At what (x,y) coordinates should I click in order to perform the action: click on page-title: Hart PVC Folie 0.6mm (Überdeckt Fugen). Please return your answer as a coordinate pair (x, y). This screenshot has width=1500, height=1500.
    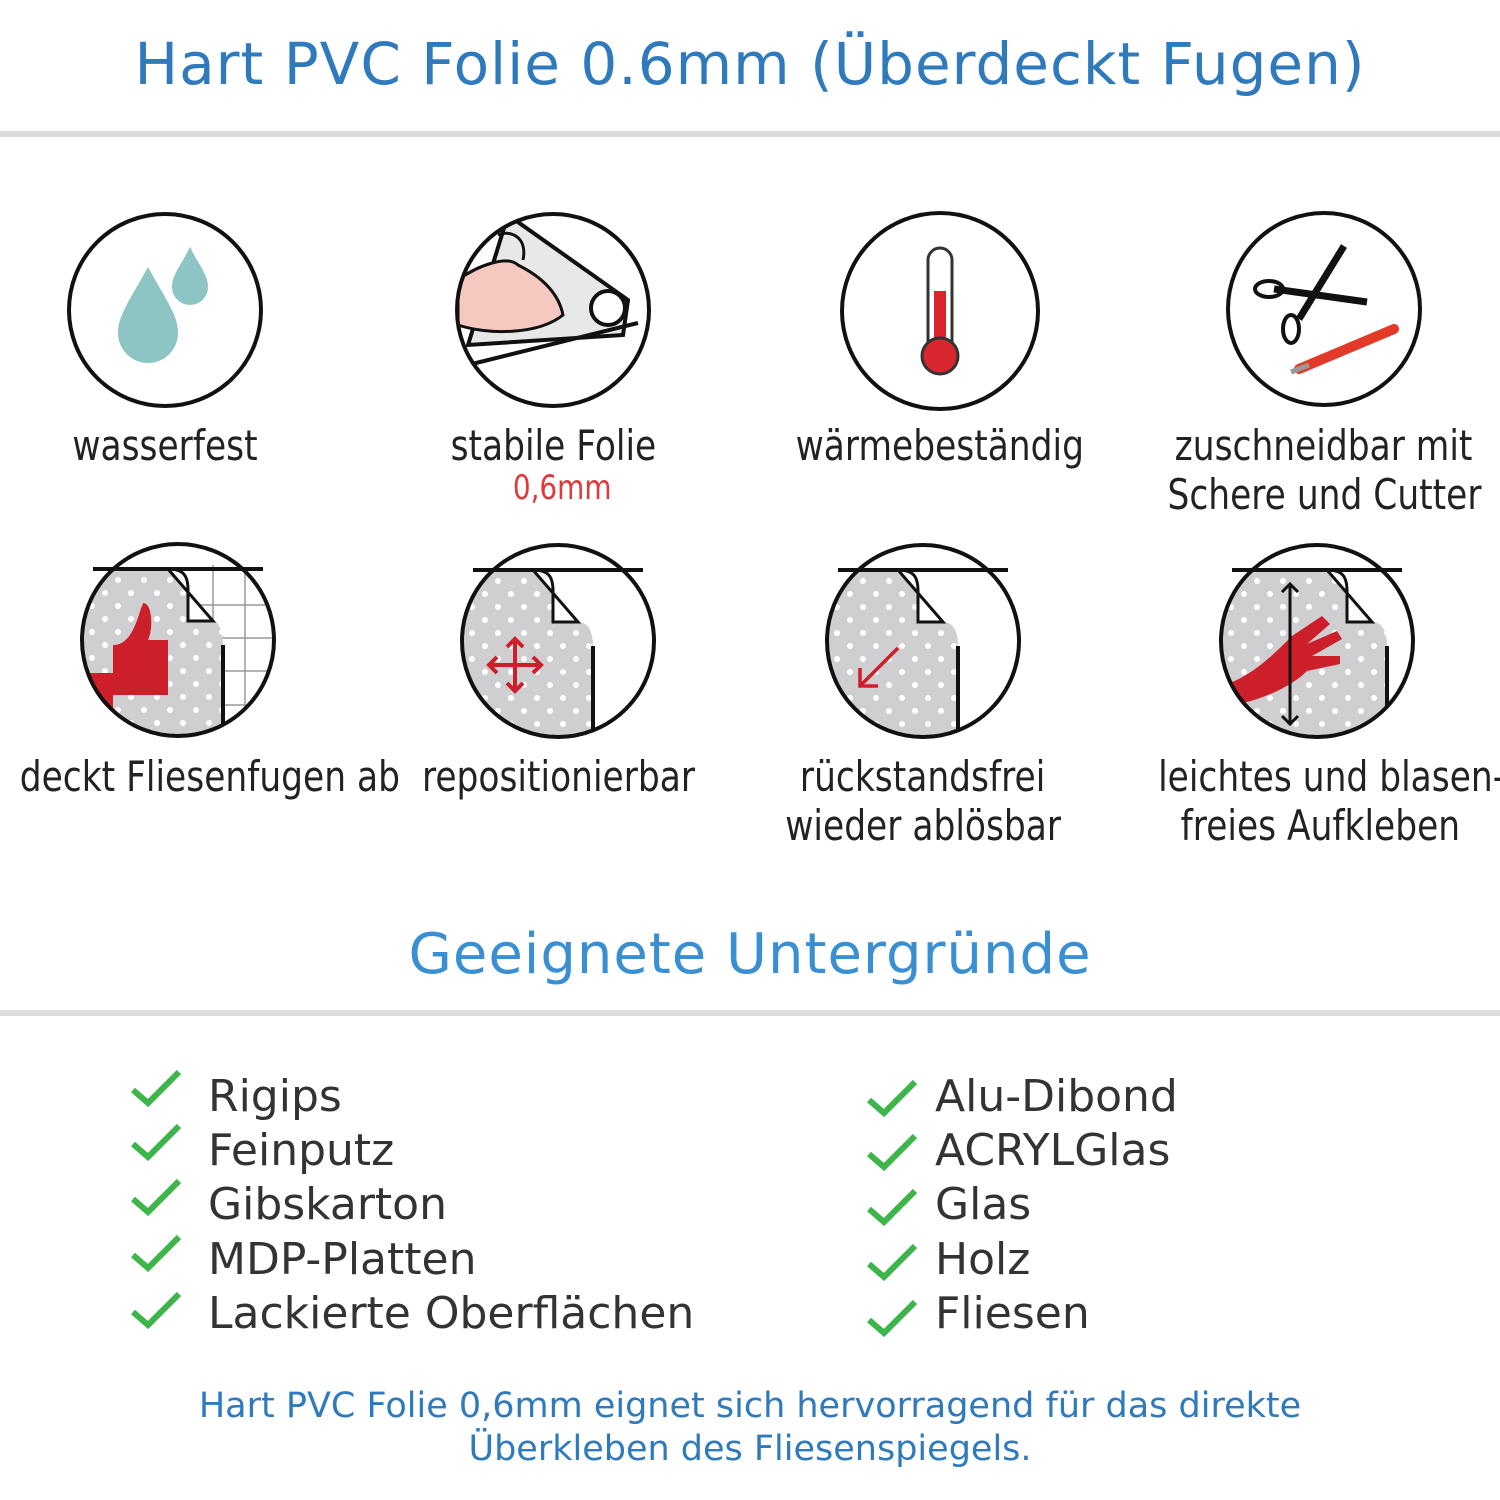
    Looking at the image, I should click on (750, 64).